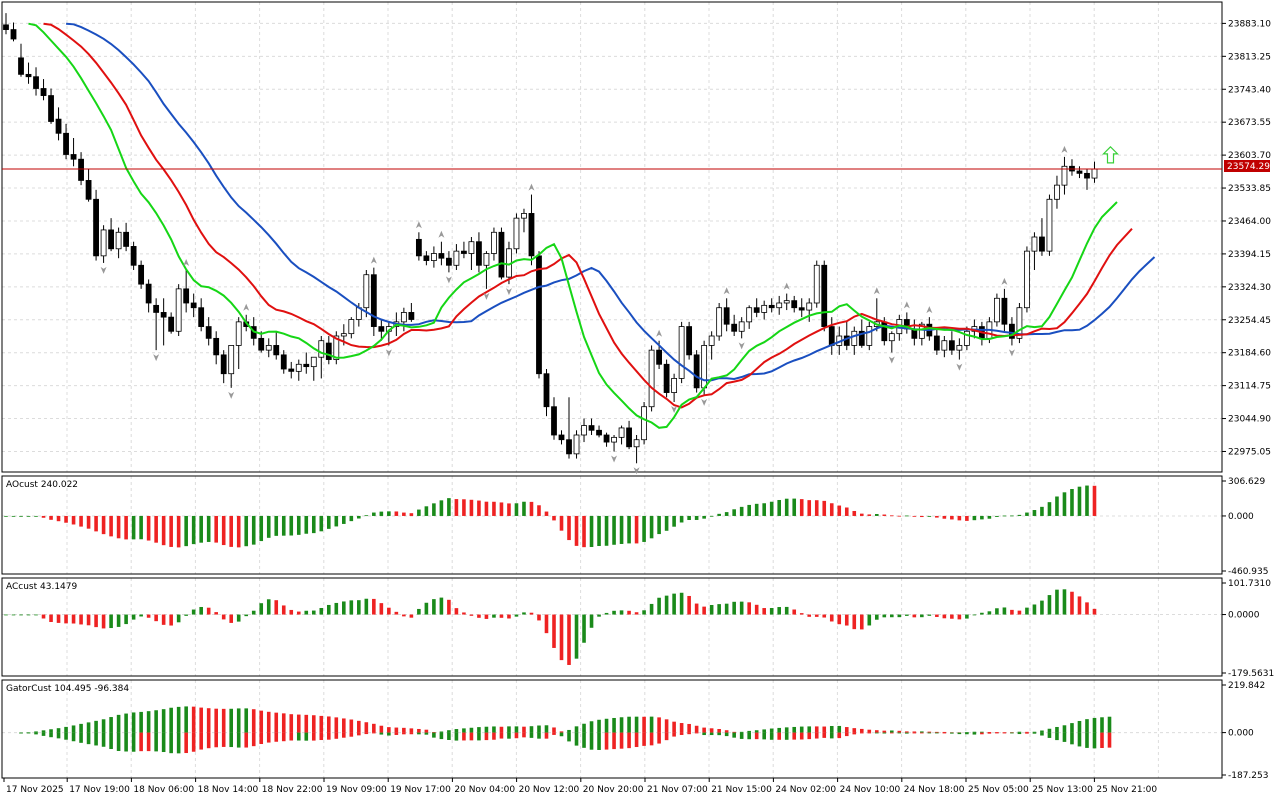 Image resolution: width=1280 pixels, height=804 pixels. I want to click on indicator-tick-label: 0.0000, so click(1244, 616).